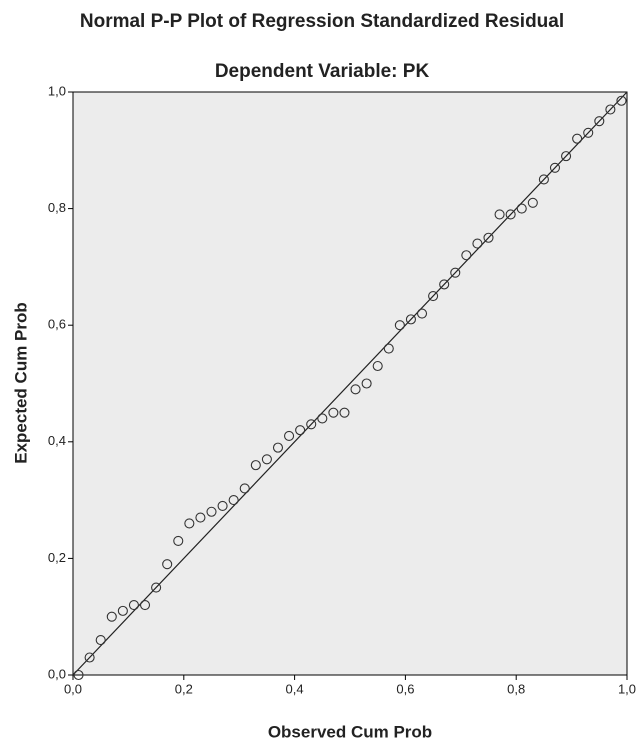  I want to click on y-tick-label: 0,0, so click(57, 673).